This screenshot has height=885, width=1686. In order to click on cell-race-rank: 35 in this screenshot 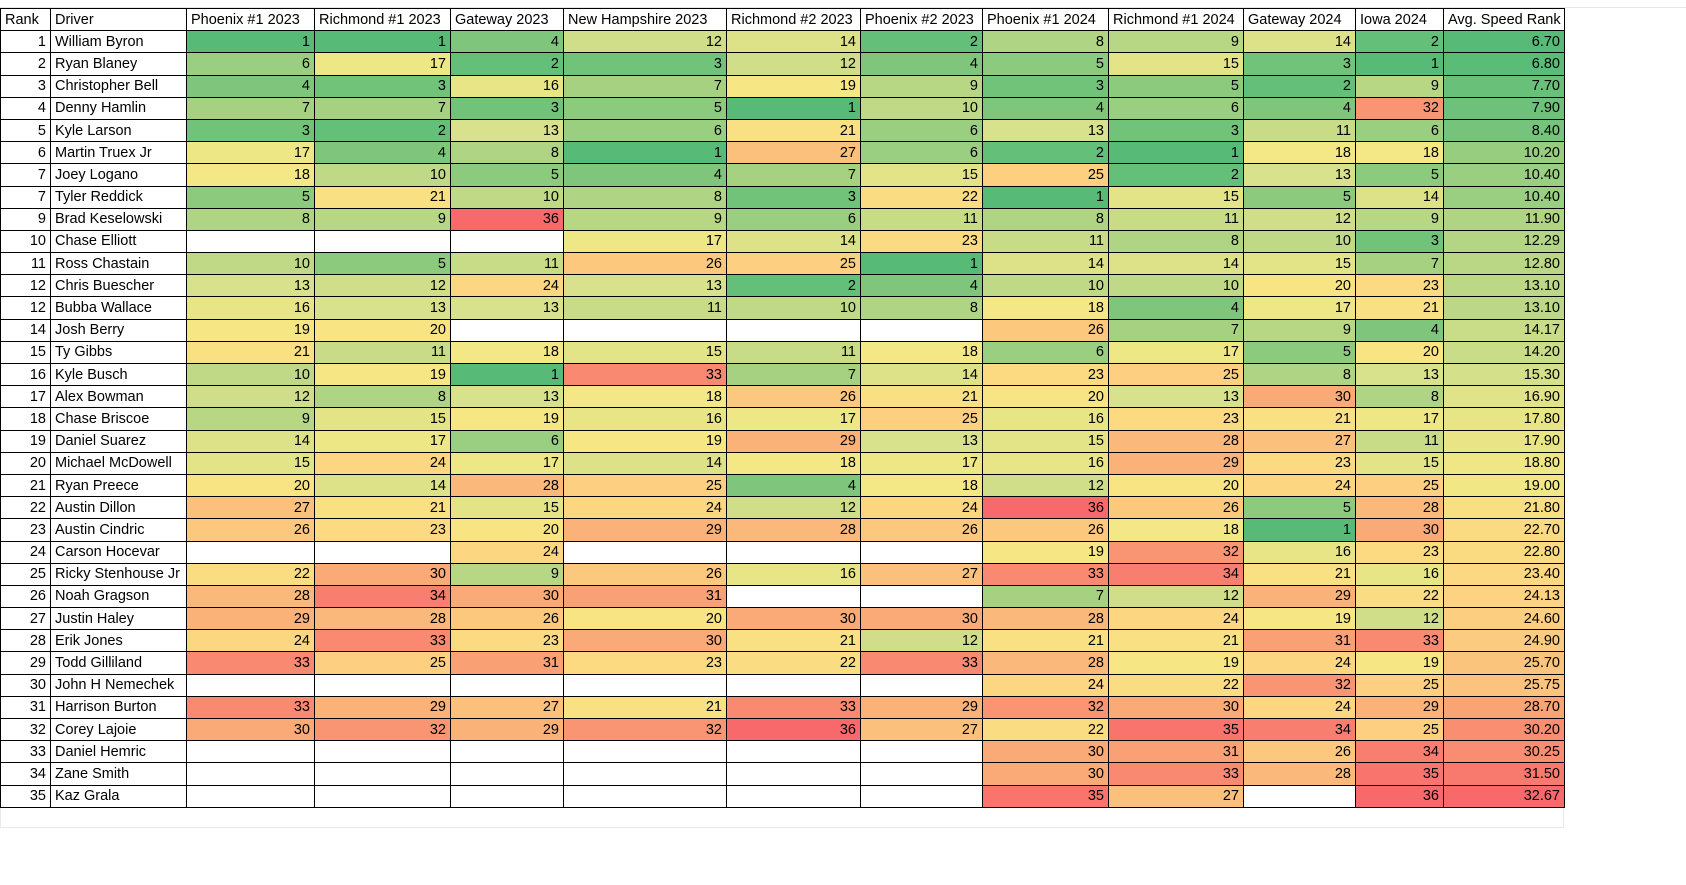, I will do `click(1045, 796)`.